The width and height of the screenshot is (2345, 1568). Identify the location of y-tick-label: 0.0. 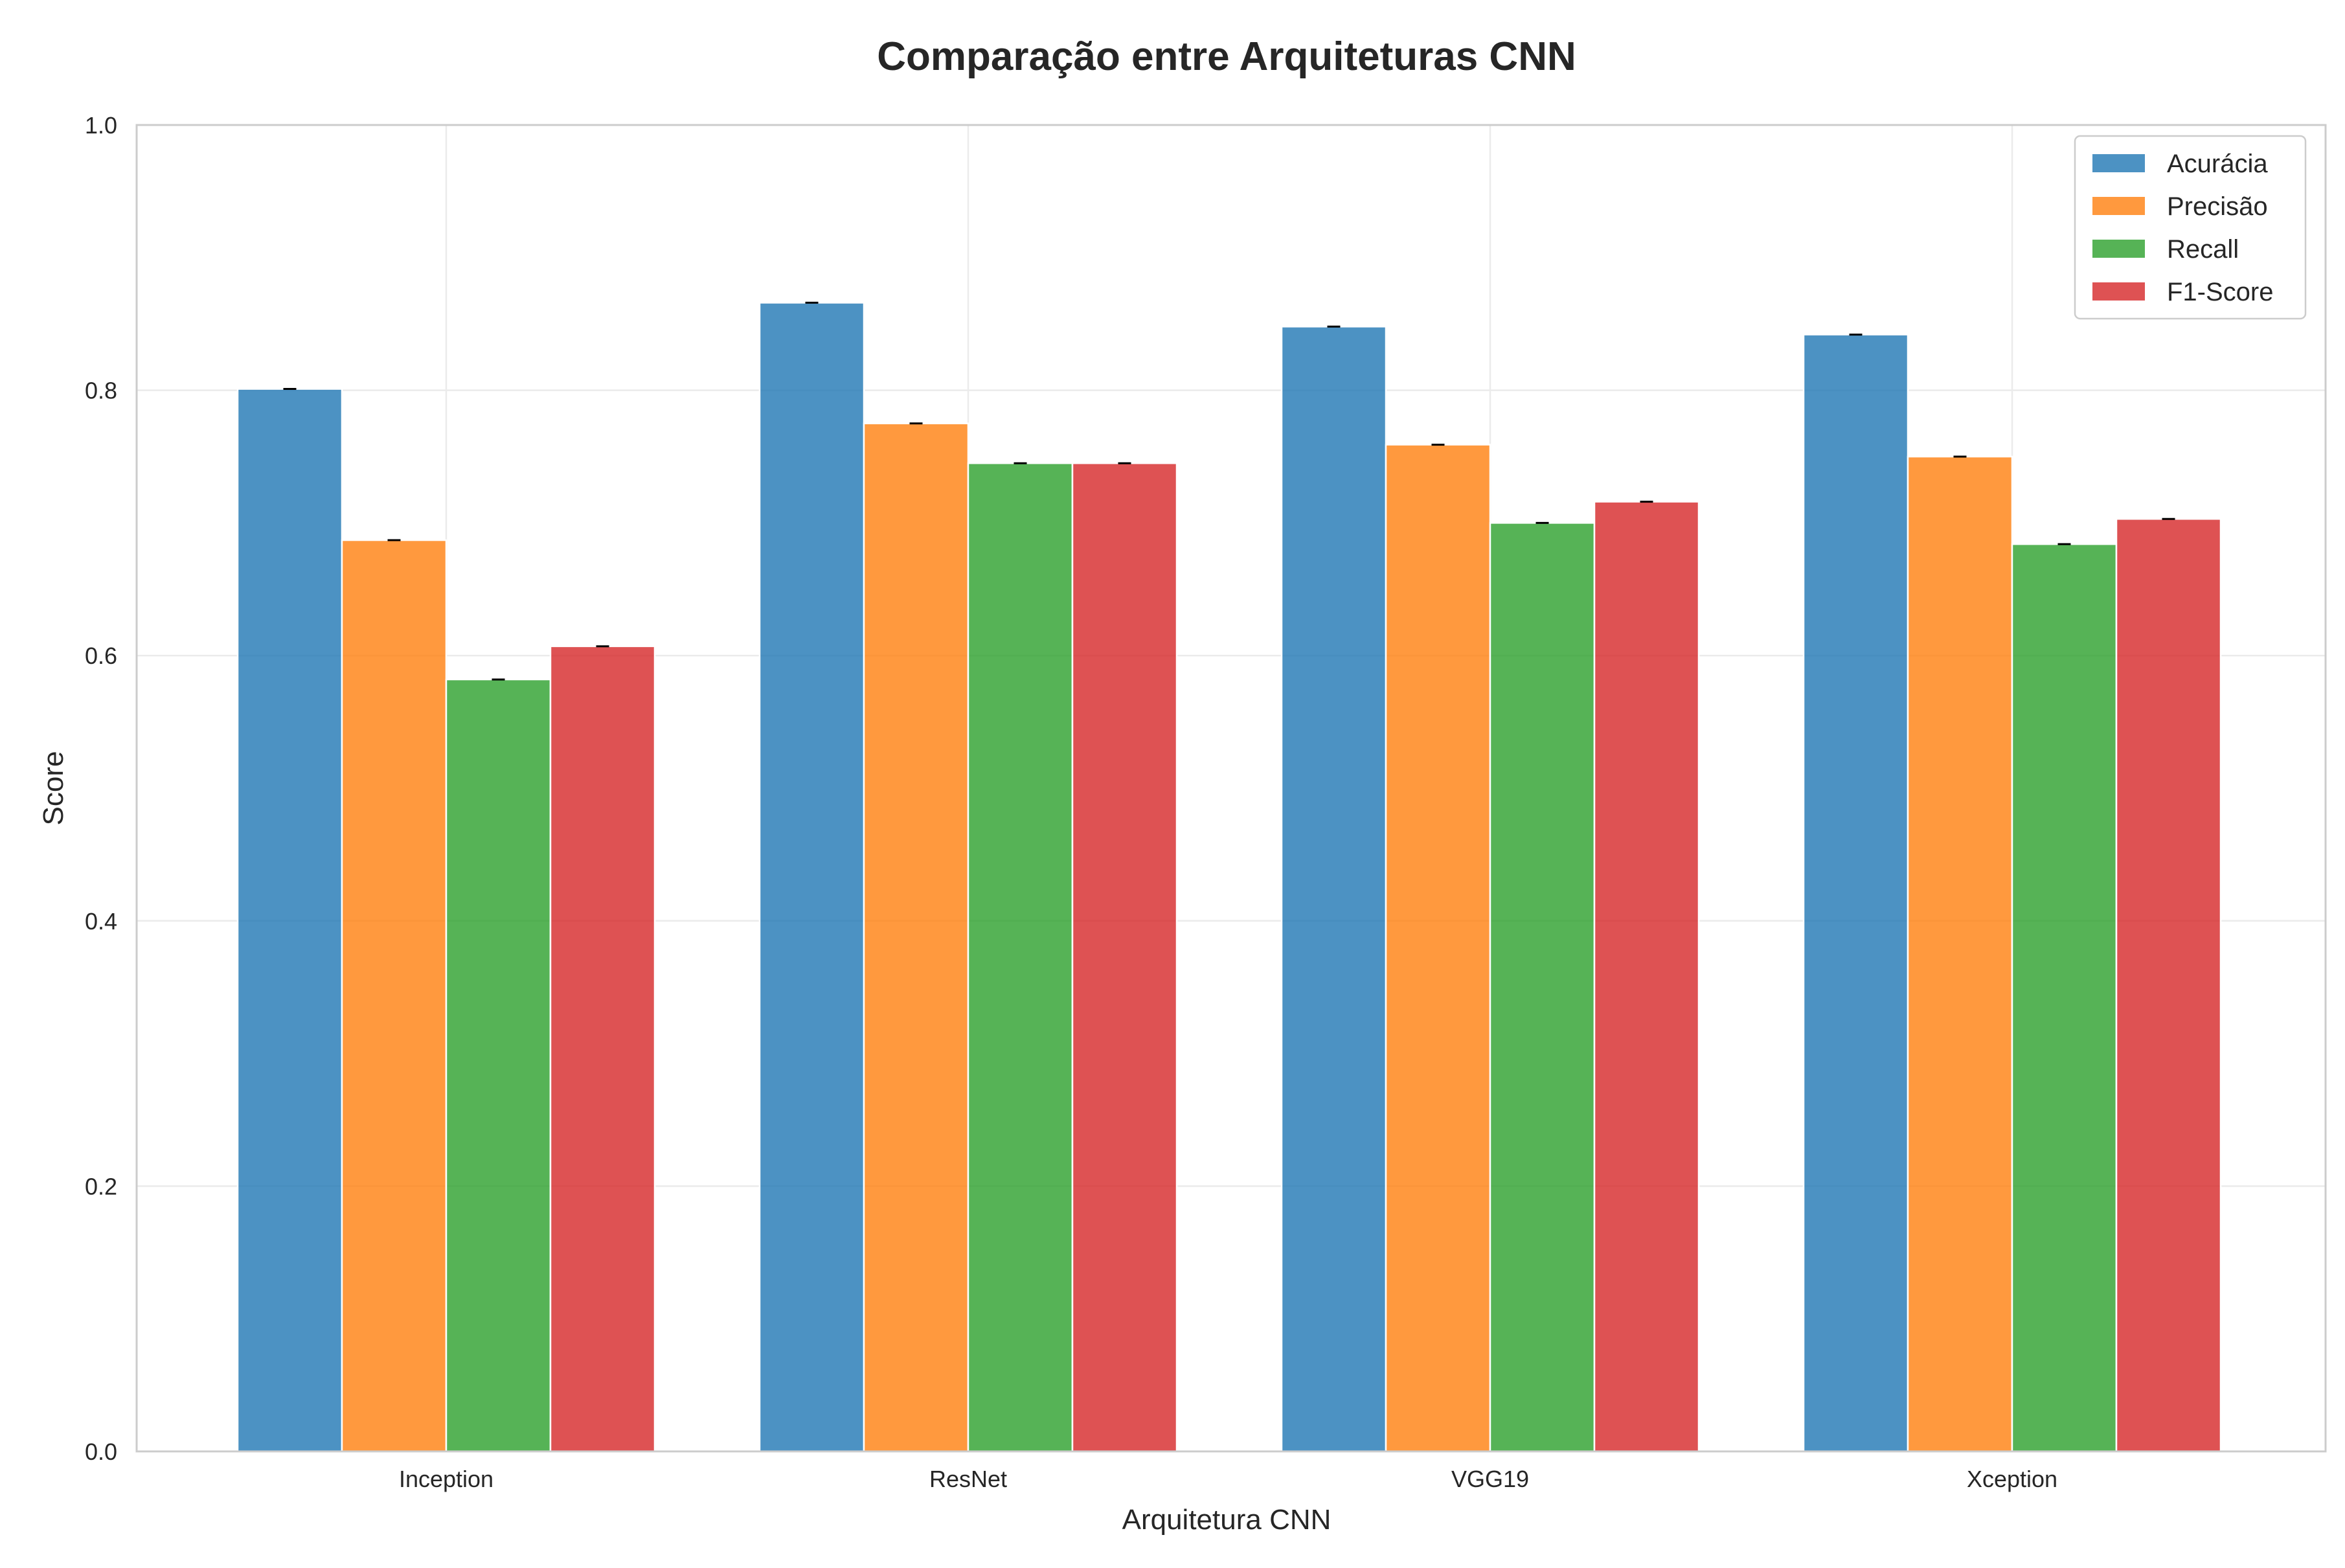
(101, 1451).